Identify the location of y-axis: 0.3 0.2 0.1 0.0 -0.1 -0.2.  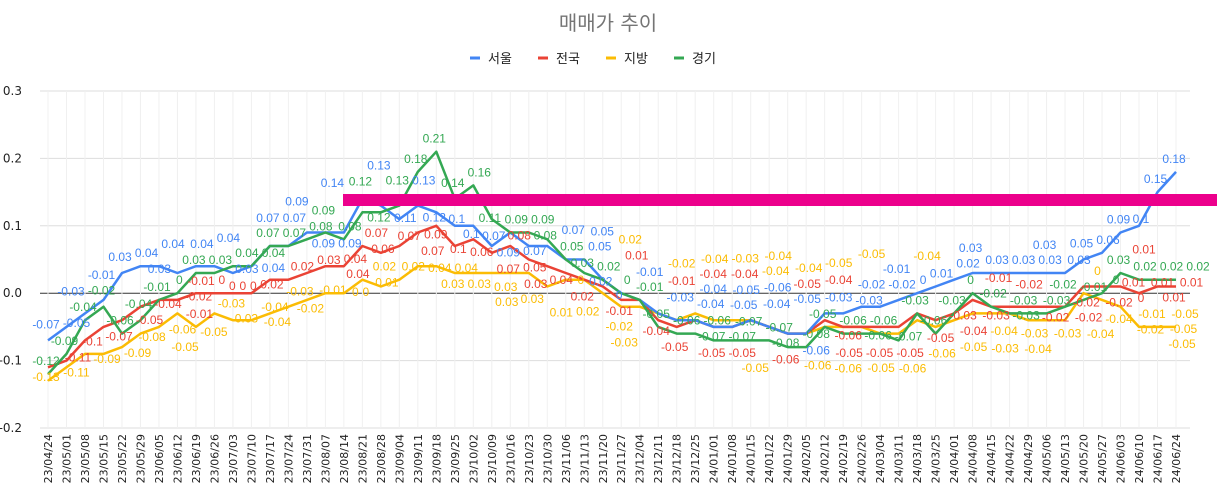
(11, 259).